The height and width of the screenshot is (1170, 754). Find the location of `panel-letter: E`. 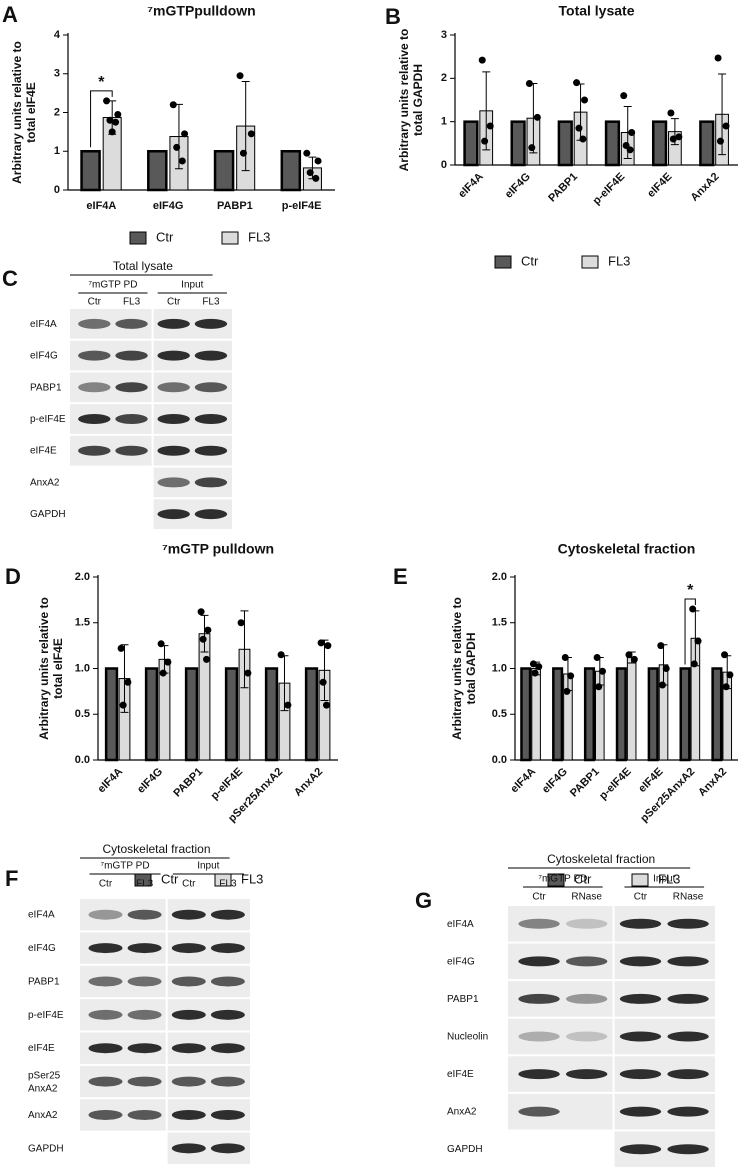

panel-letter: E is located at coordinates (400, 576).